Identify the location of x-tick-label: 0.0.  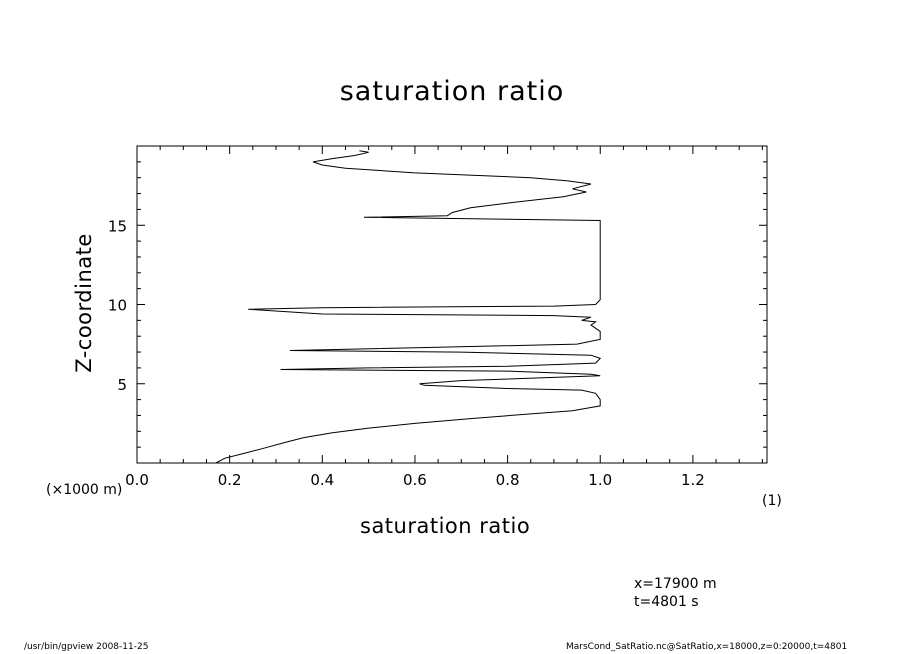
(137, 480).